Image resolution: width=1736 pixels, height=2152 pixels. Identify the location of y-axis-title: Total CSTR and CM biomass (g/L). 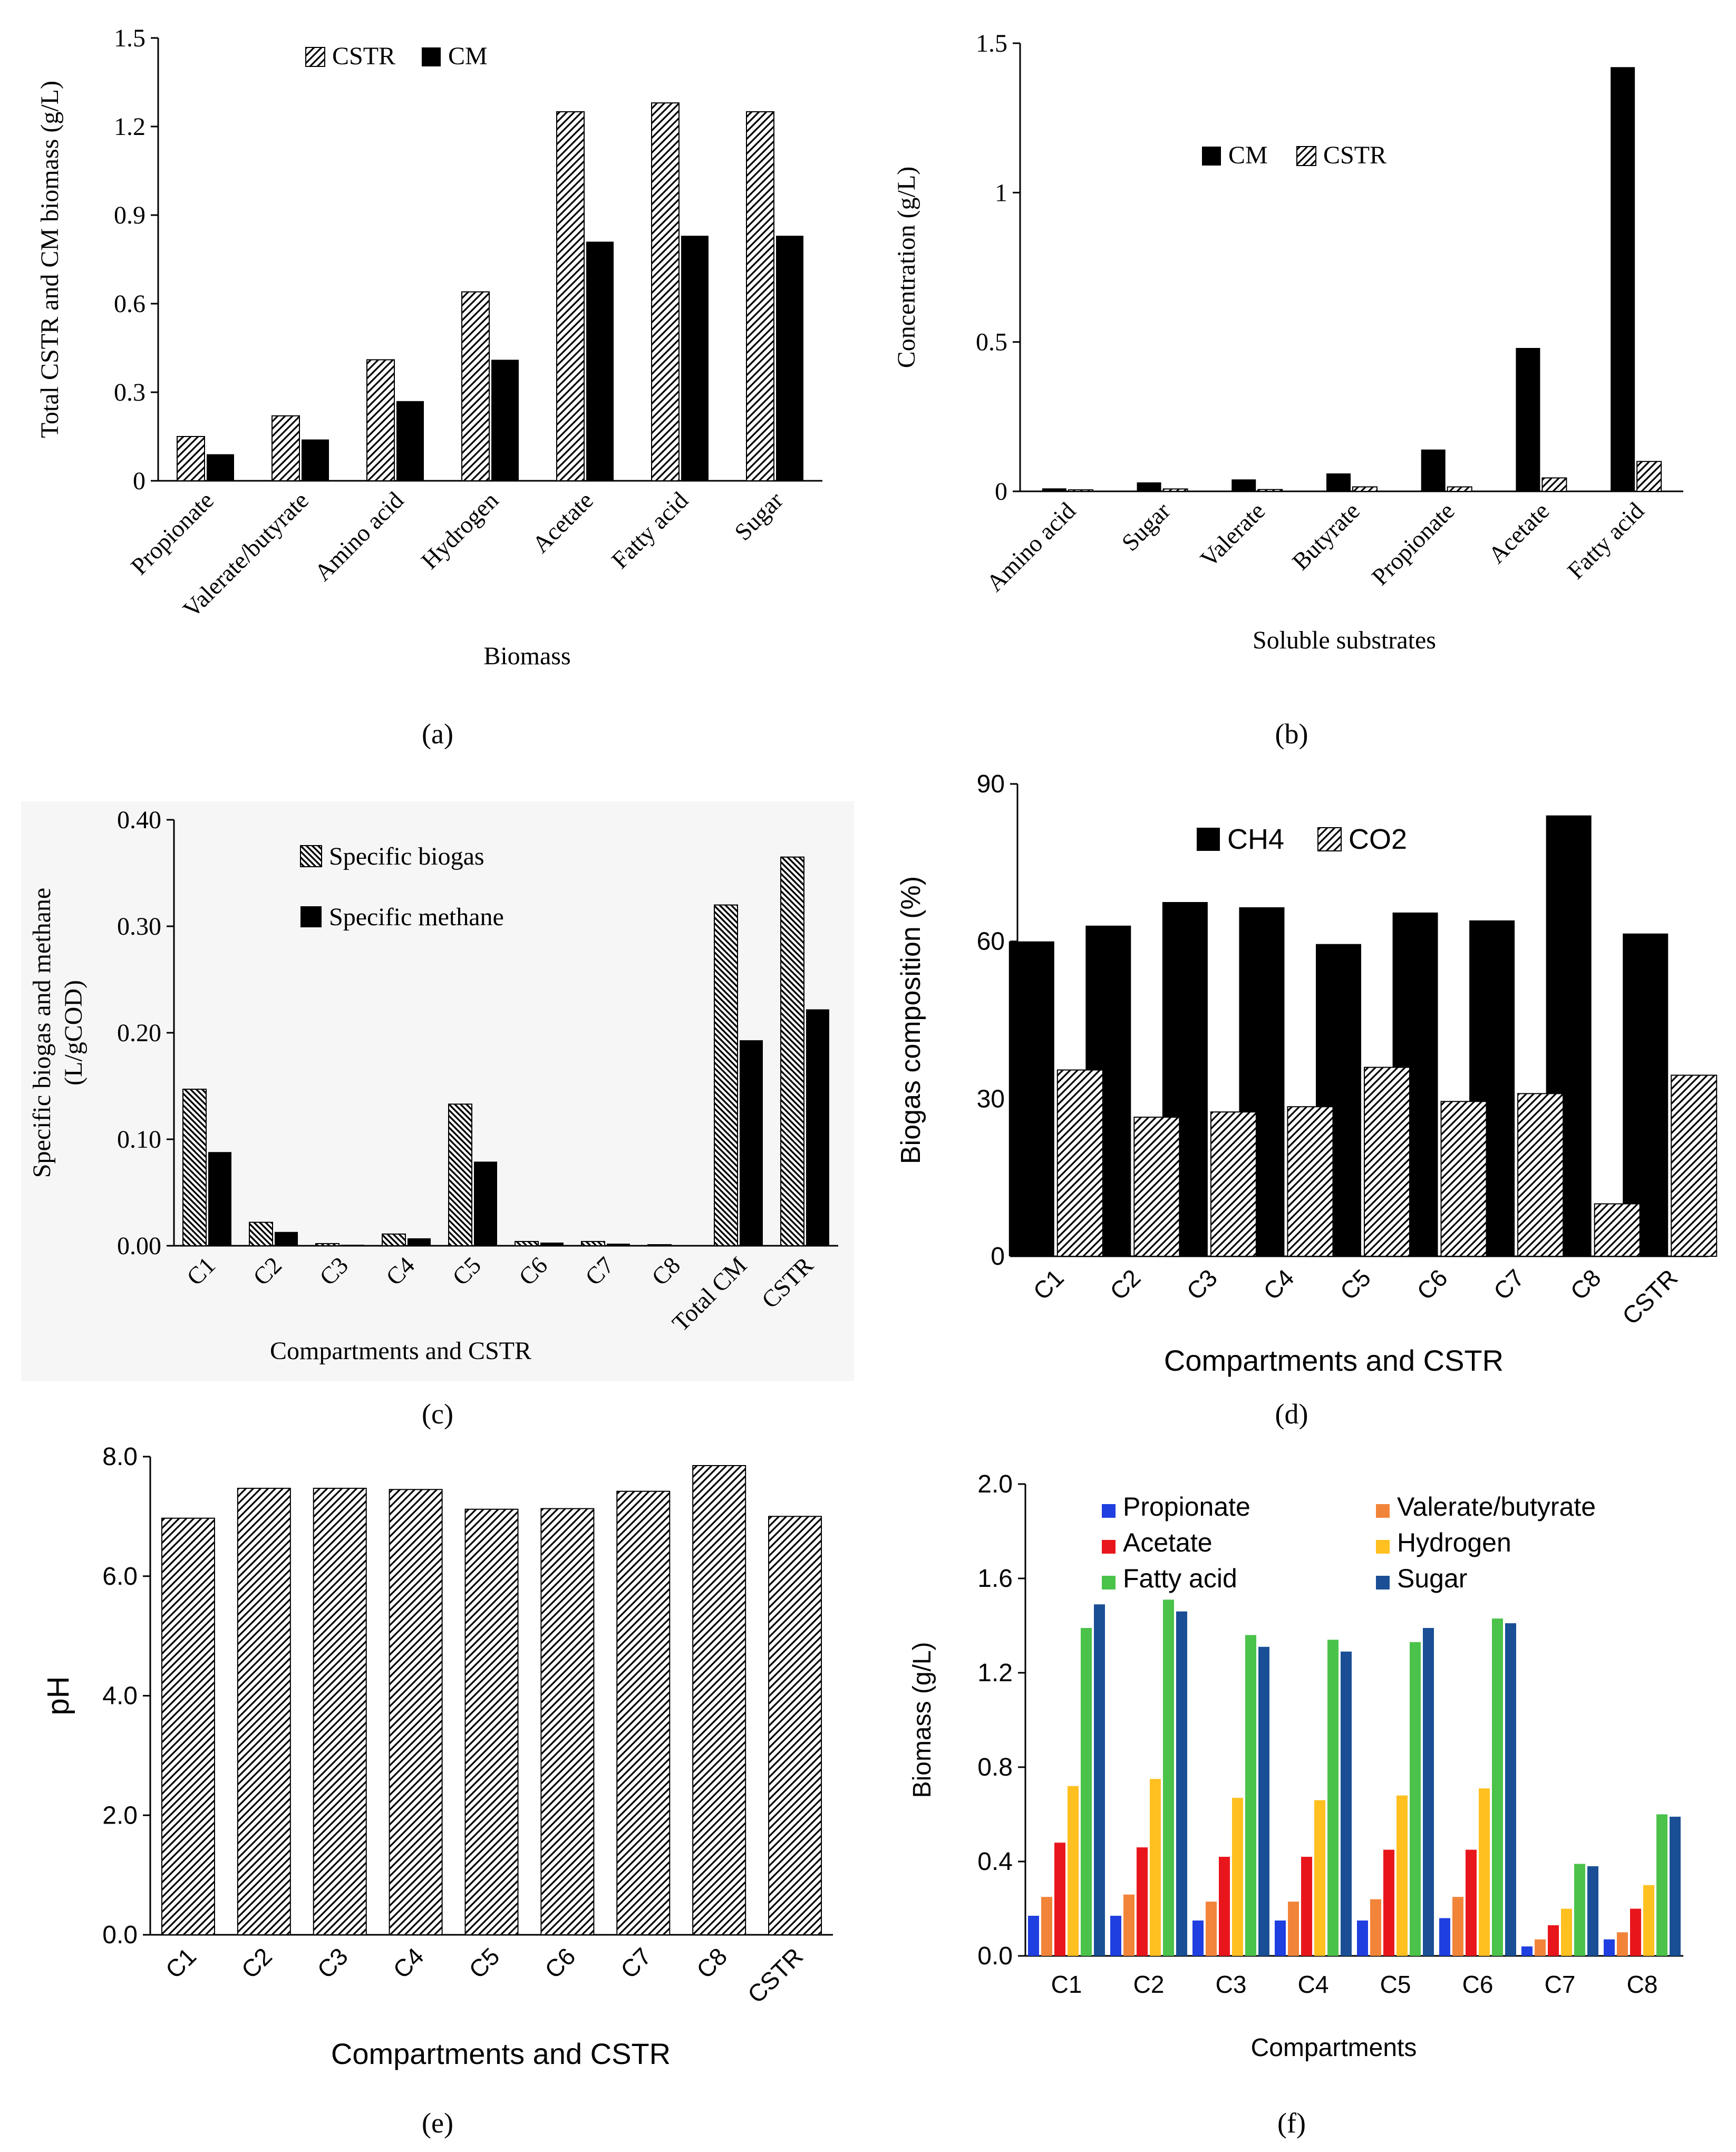
(50, 259).